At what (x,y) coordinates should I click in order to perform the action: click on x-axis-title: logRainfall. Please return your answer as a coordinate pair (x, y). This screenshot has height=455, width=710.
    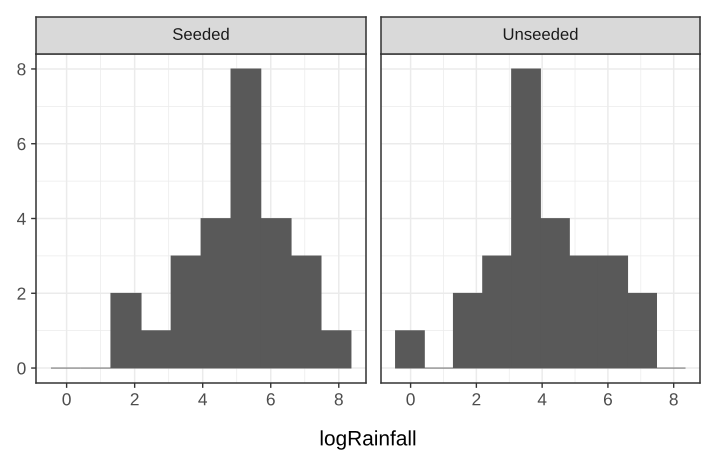
    Looking at the image, I should click on (368, 440).